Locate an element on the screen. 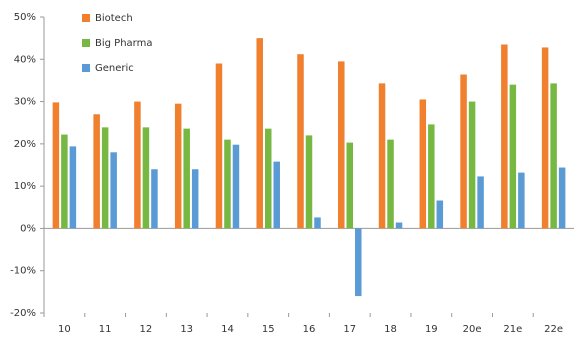 The image size is (580, 347). y-tick-label: 10% is located at coordinates (25, 186).